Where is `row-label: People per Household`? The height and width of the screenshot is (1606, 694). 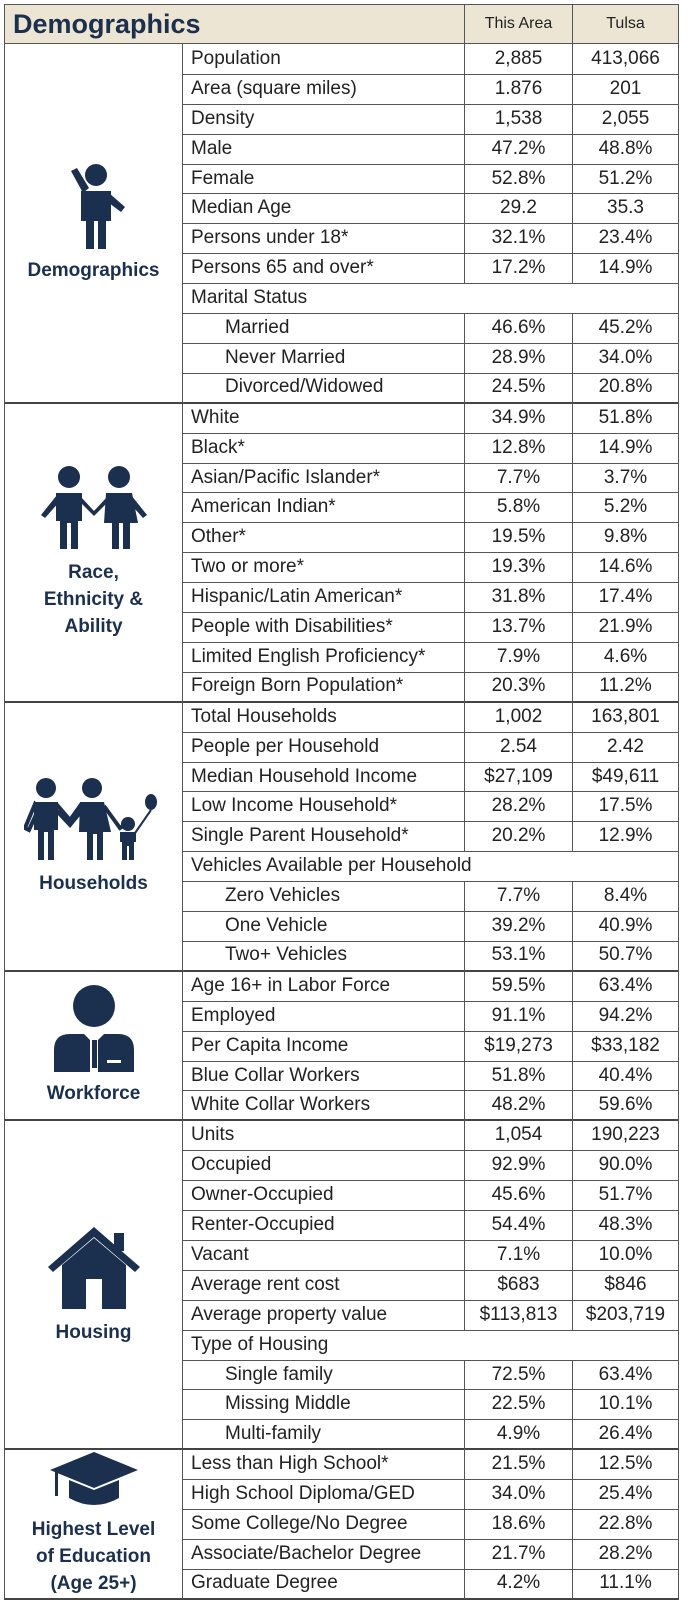 row-label: People per Household is located at coordinates (324, 747).